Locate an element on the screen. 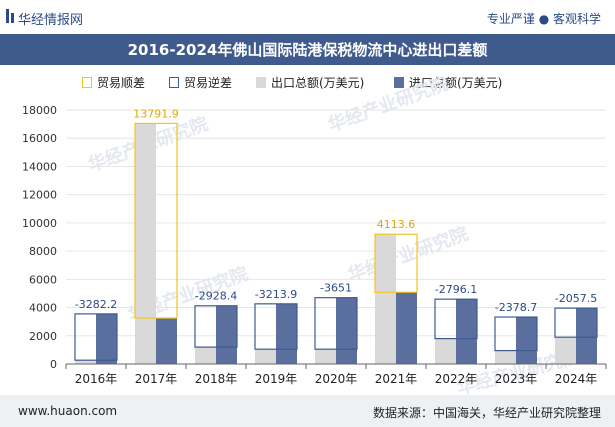 Image resolution: width=615 pixels, height=427 pixels. title-bar is located at coordinates (307, 49).